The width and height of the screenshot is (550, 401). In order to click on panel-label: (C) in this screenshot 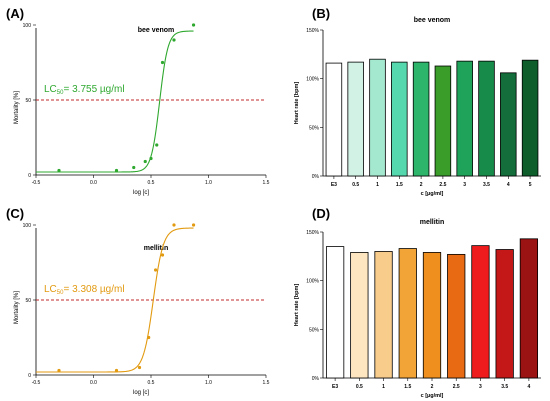, I will do `click(15, 213)`.